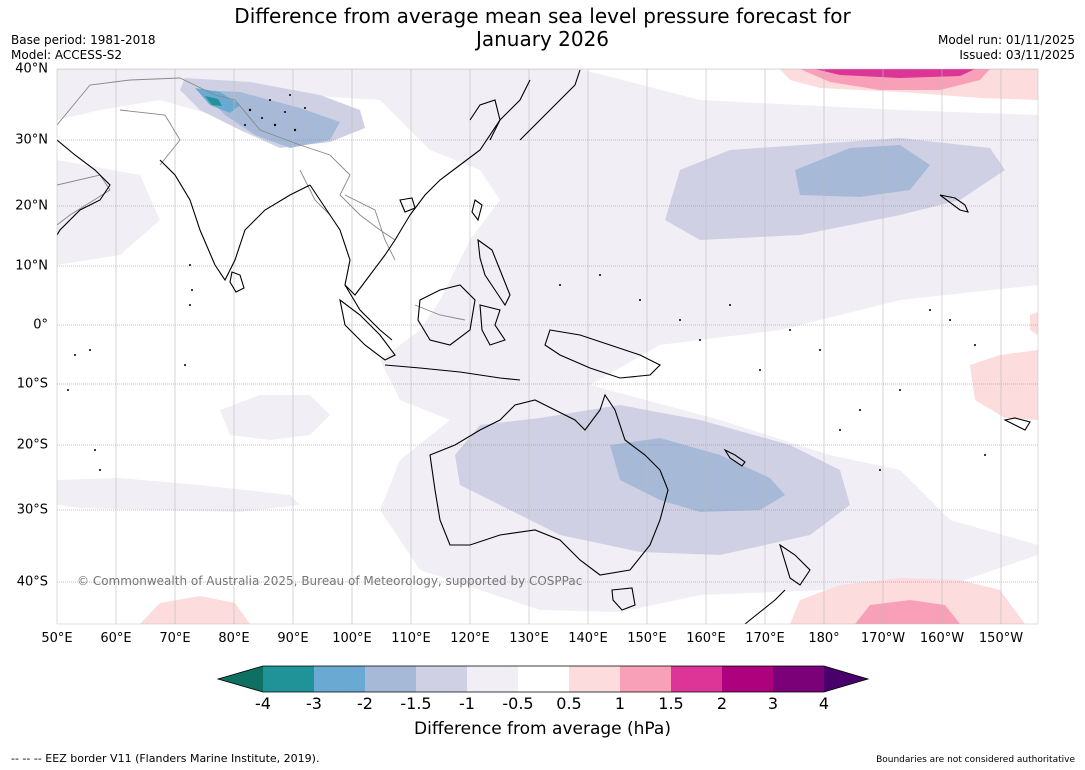 This screenshot has height=770, width=1085. What do you see at coordinates (550, 105) in the screenshot?
I see `coast-japan` at bounding box center [550, 105].